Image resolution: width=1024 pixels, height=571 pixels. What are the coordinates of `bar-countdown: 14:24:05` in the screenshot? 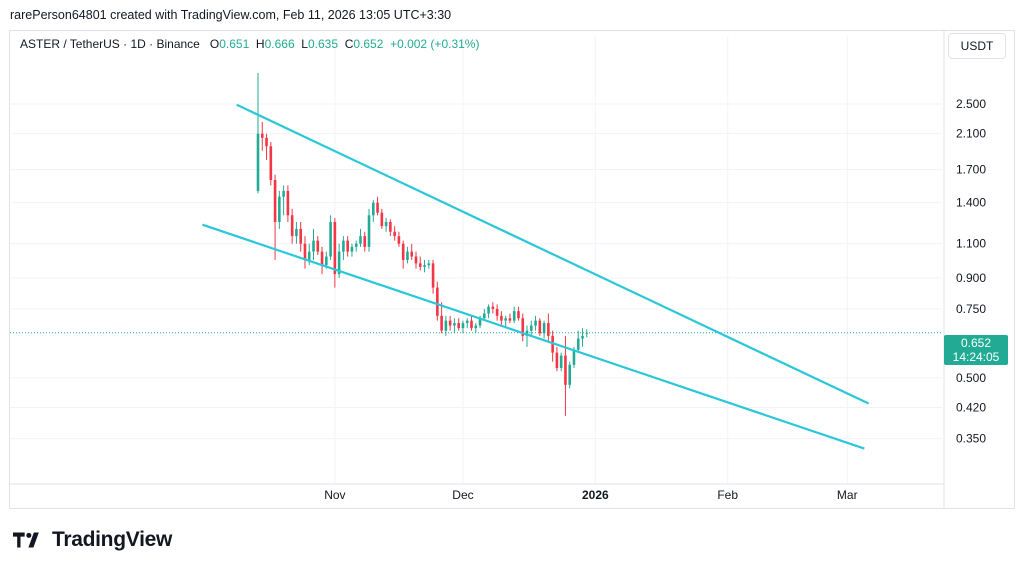 It's located at (976, 357).